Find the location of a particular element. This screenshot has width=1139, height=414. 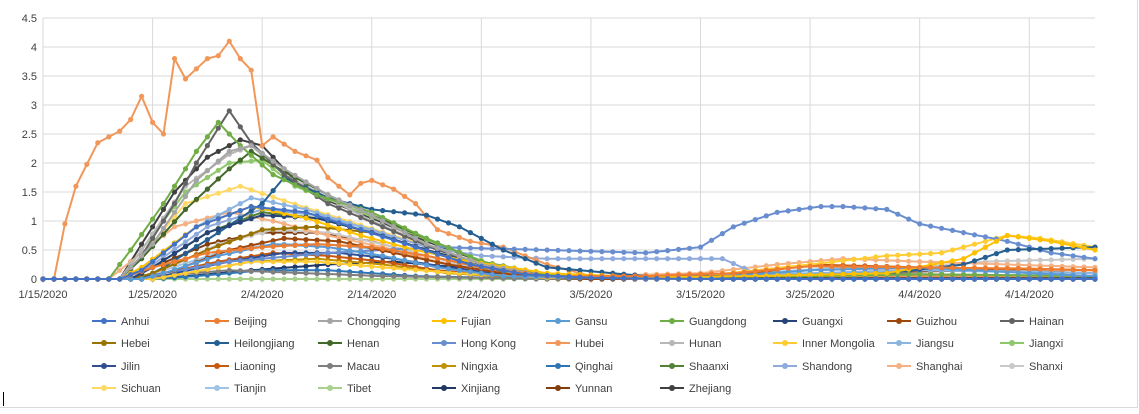

legend-item: Tianjin is located at coordinates (235, 389).